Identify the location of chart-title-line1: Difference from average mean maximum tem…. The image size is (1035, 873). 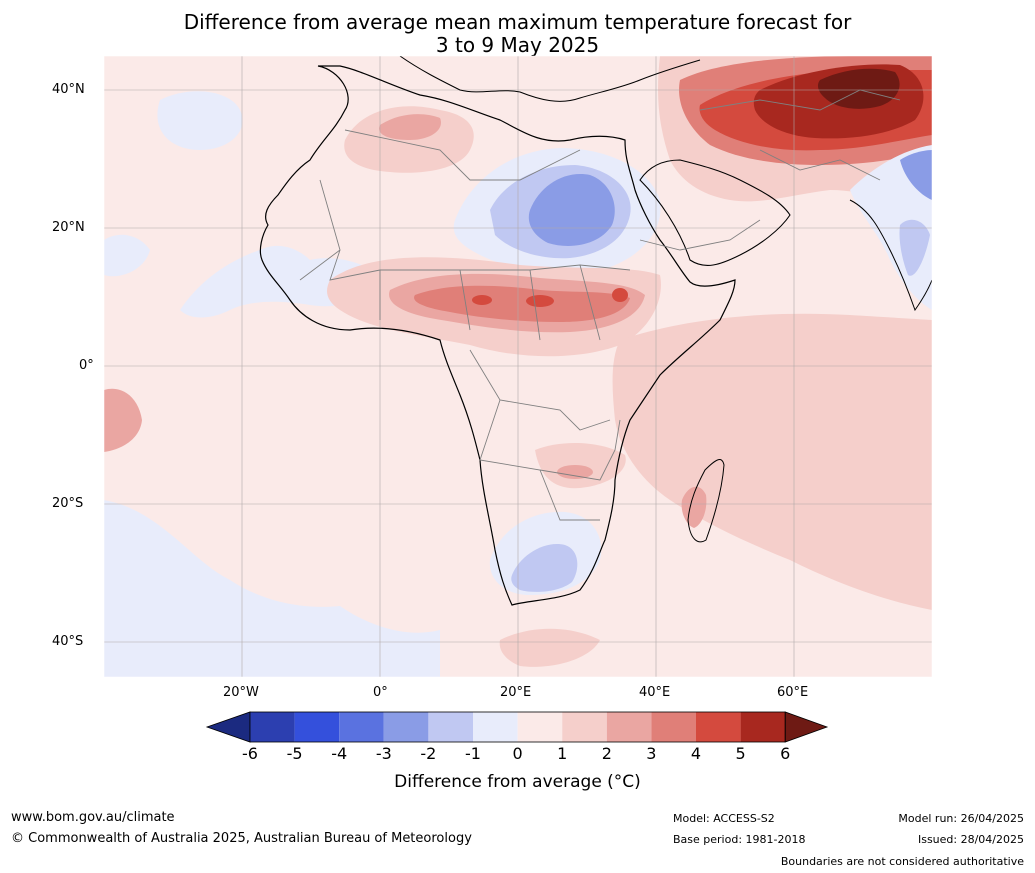
(517, 22).